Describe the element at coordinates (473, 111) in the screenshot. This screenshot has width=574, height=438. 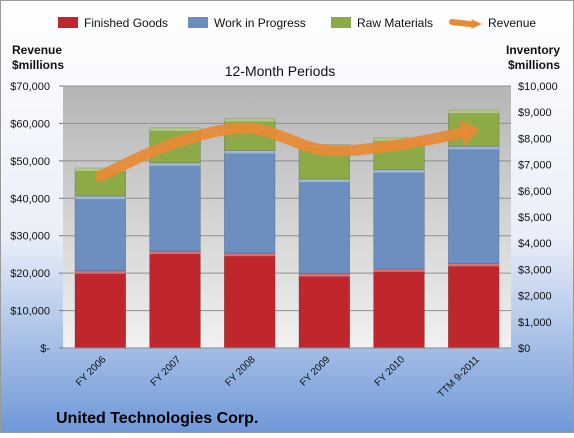
I see `bar-highlight-raw-materials-ttm-9-2011` at that location.